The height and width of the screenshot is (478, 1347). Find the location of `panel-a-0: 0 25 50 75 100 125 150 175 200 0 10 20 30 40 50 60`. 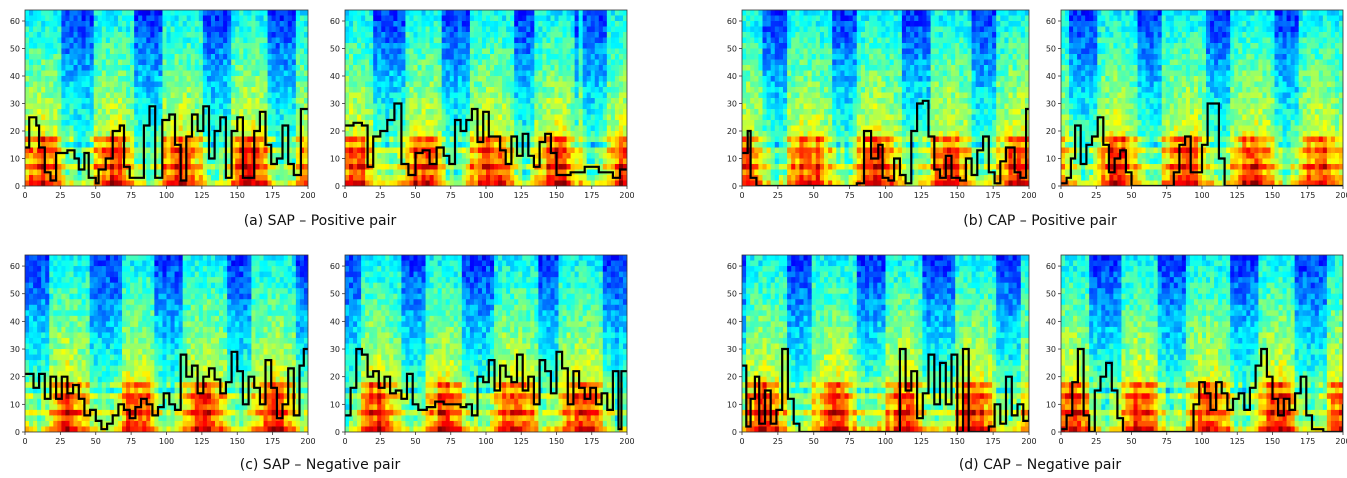

panel-a-0: 0 25 50 75 100 125 150 175 200 0 10 20 30 40 50 60 is located at coordinates (163, 104).